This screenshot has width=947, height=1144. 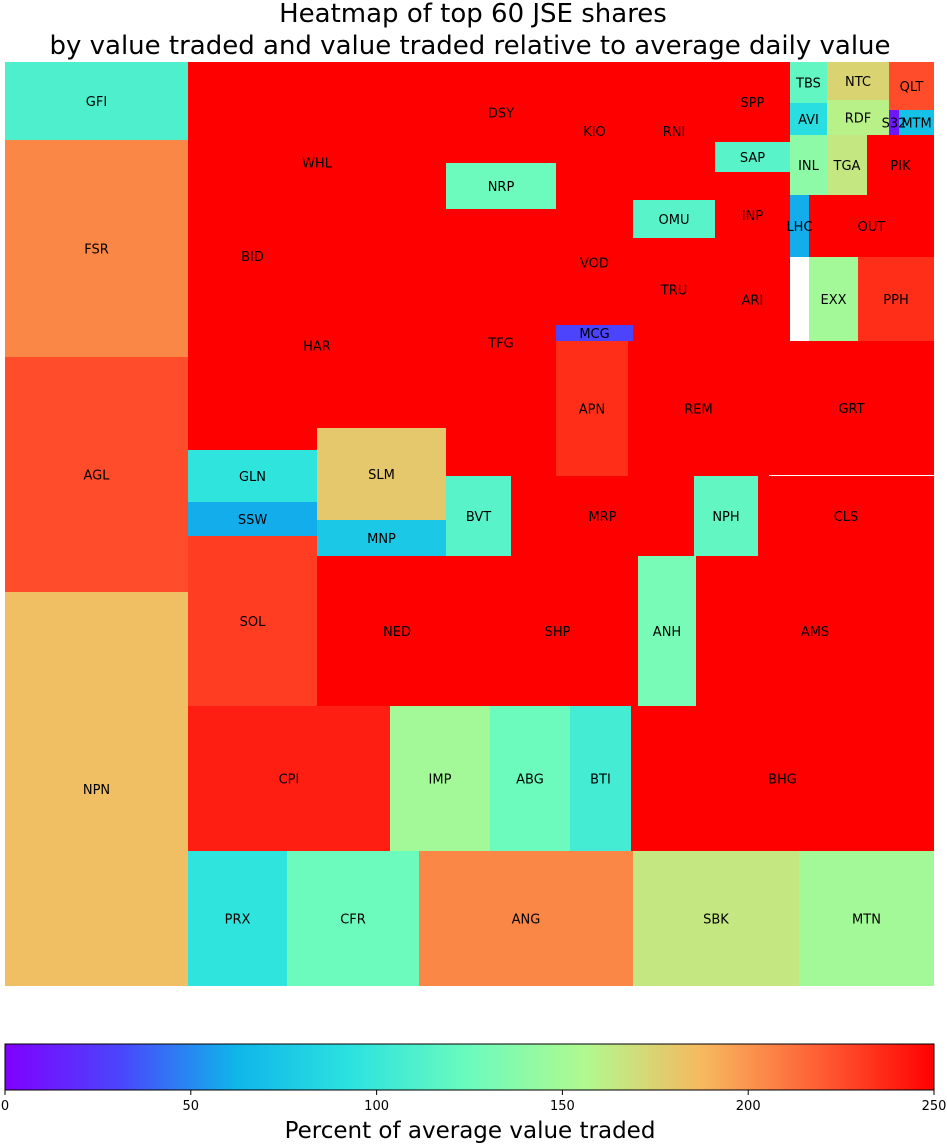 I want to click on tile-label-mrp: MRP, so click(x=602, y=517).